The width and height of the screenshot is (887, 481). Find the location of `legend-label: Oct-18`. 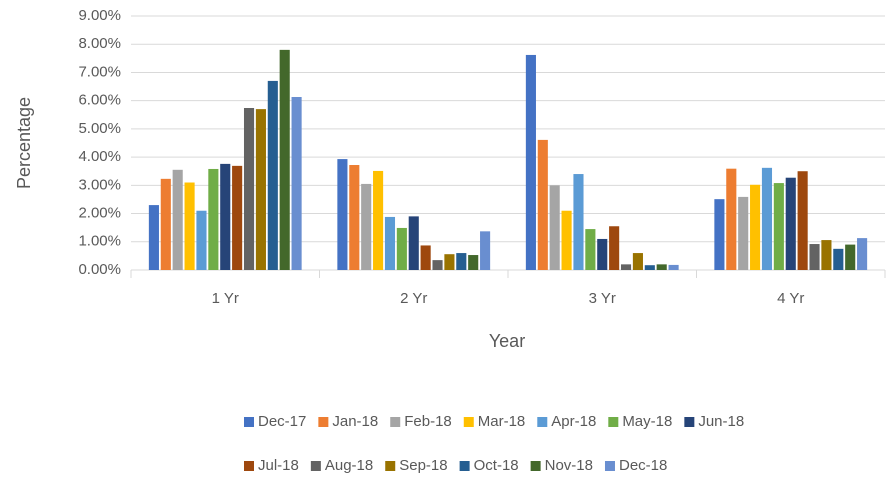

legend-label: Oct-18 is located at coordinates (496, 465).